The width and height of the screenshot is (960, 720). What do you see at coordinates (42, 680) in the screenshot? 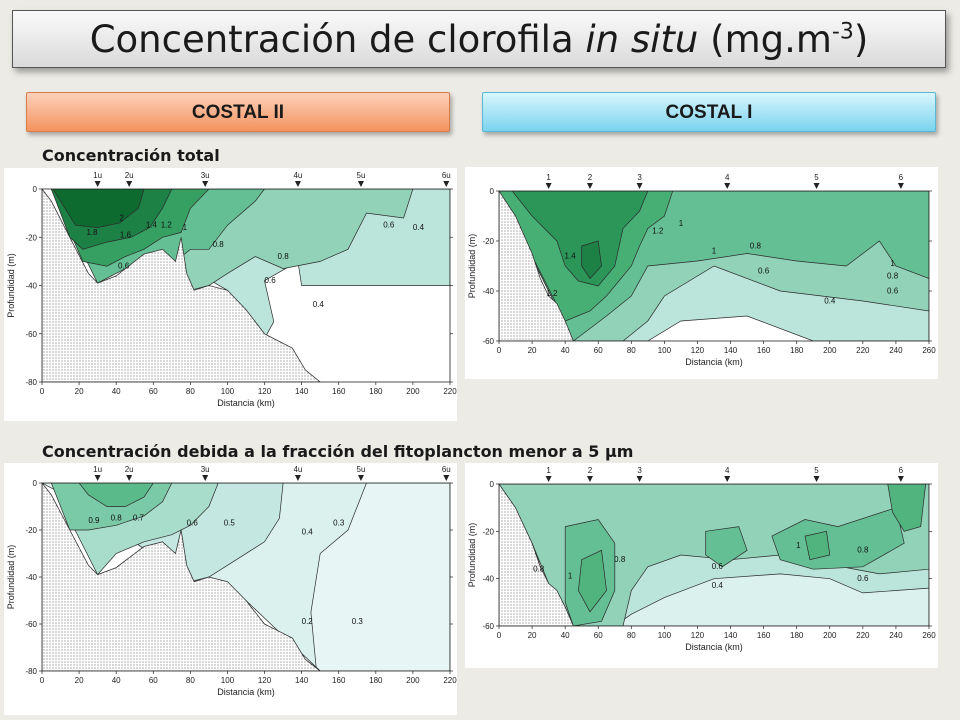
I see `x-tick-label: 0` at bounding box center [42, 680].